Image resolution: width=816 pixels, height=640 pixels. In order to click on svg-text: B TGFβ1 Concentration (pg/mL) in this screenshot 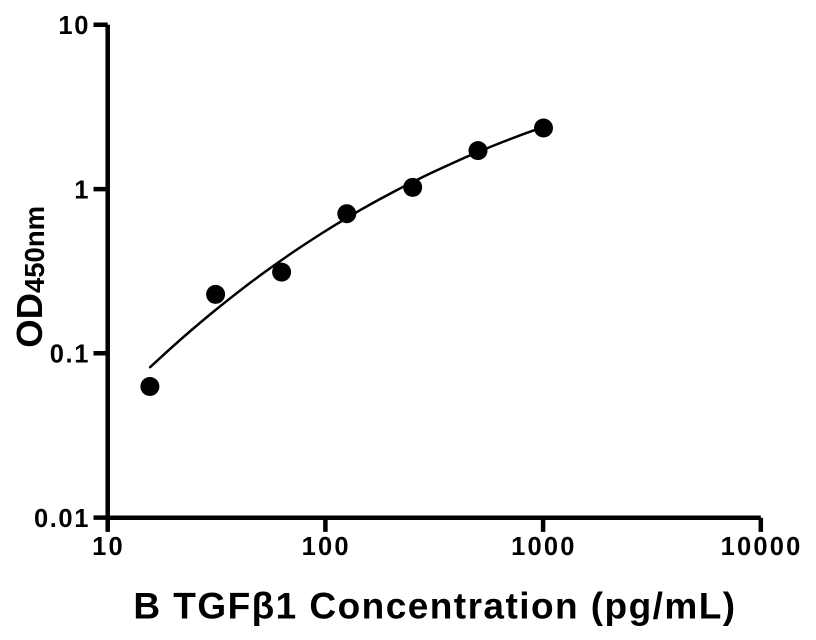, I will do `click(434, 606)`.